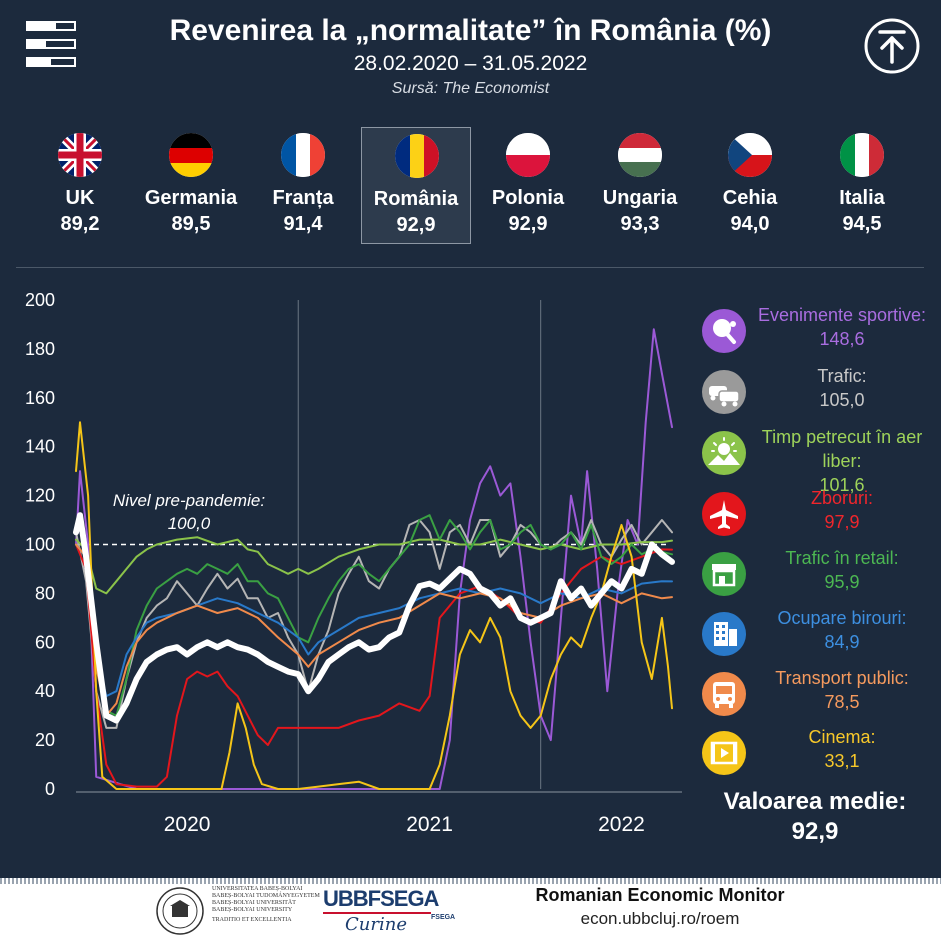 This screenshot has width=941, height=941. I want to click on legend-value: 101,6, so click(842, 485).